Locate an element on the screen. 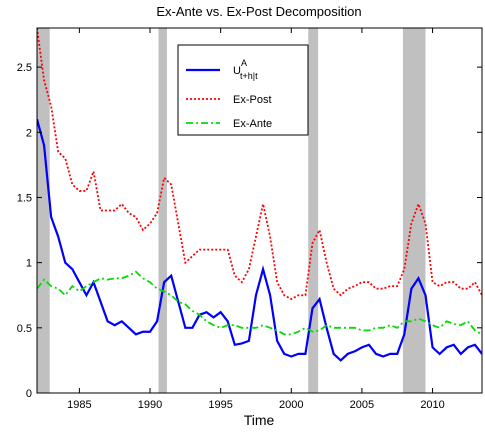 The image size is (485, 433). x-tick-label: 2000 is located at coordinates (291, 405).